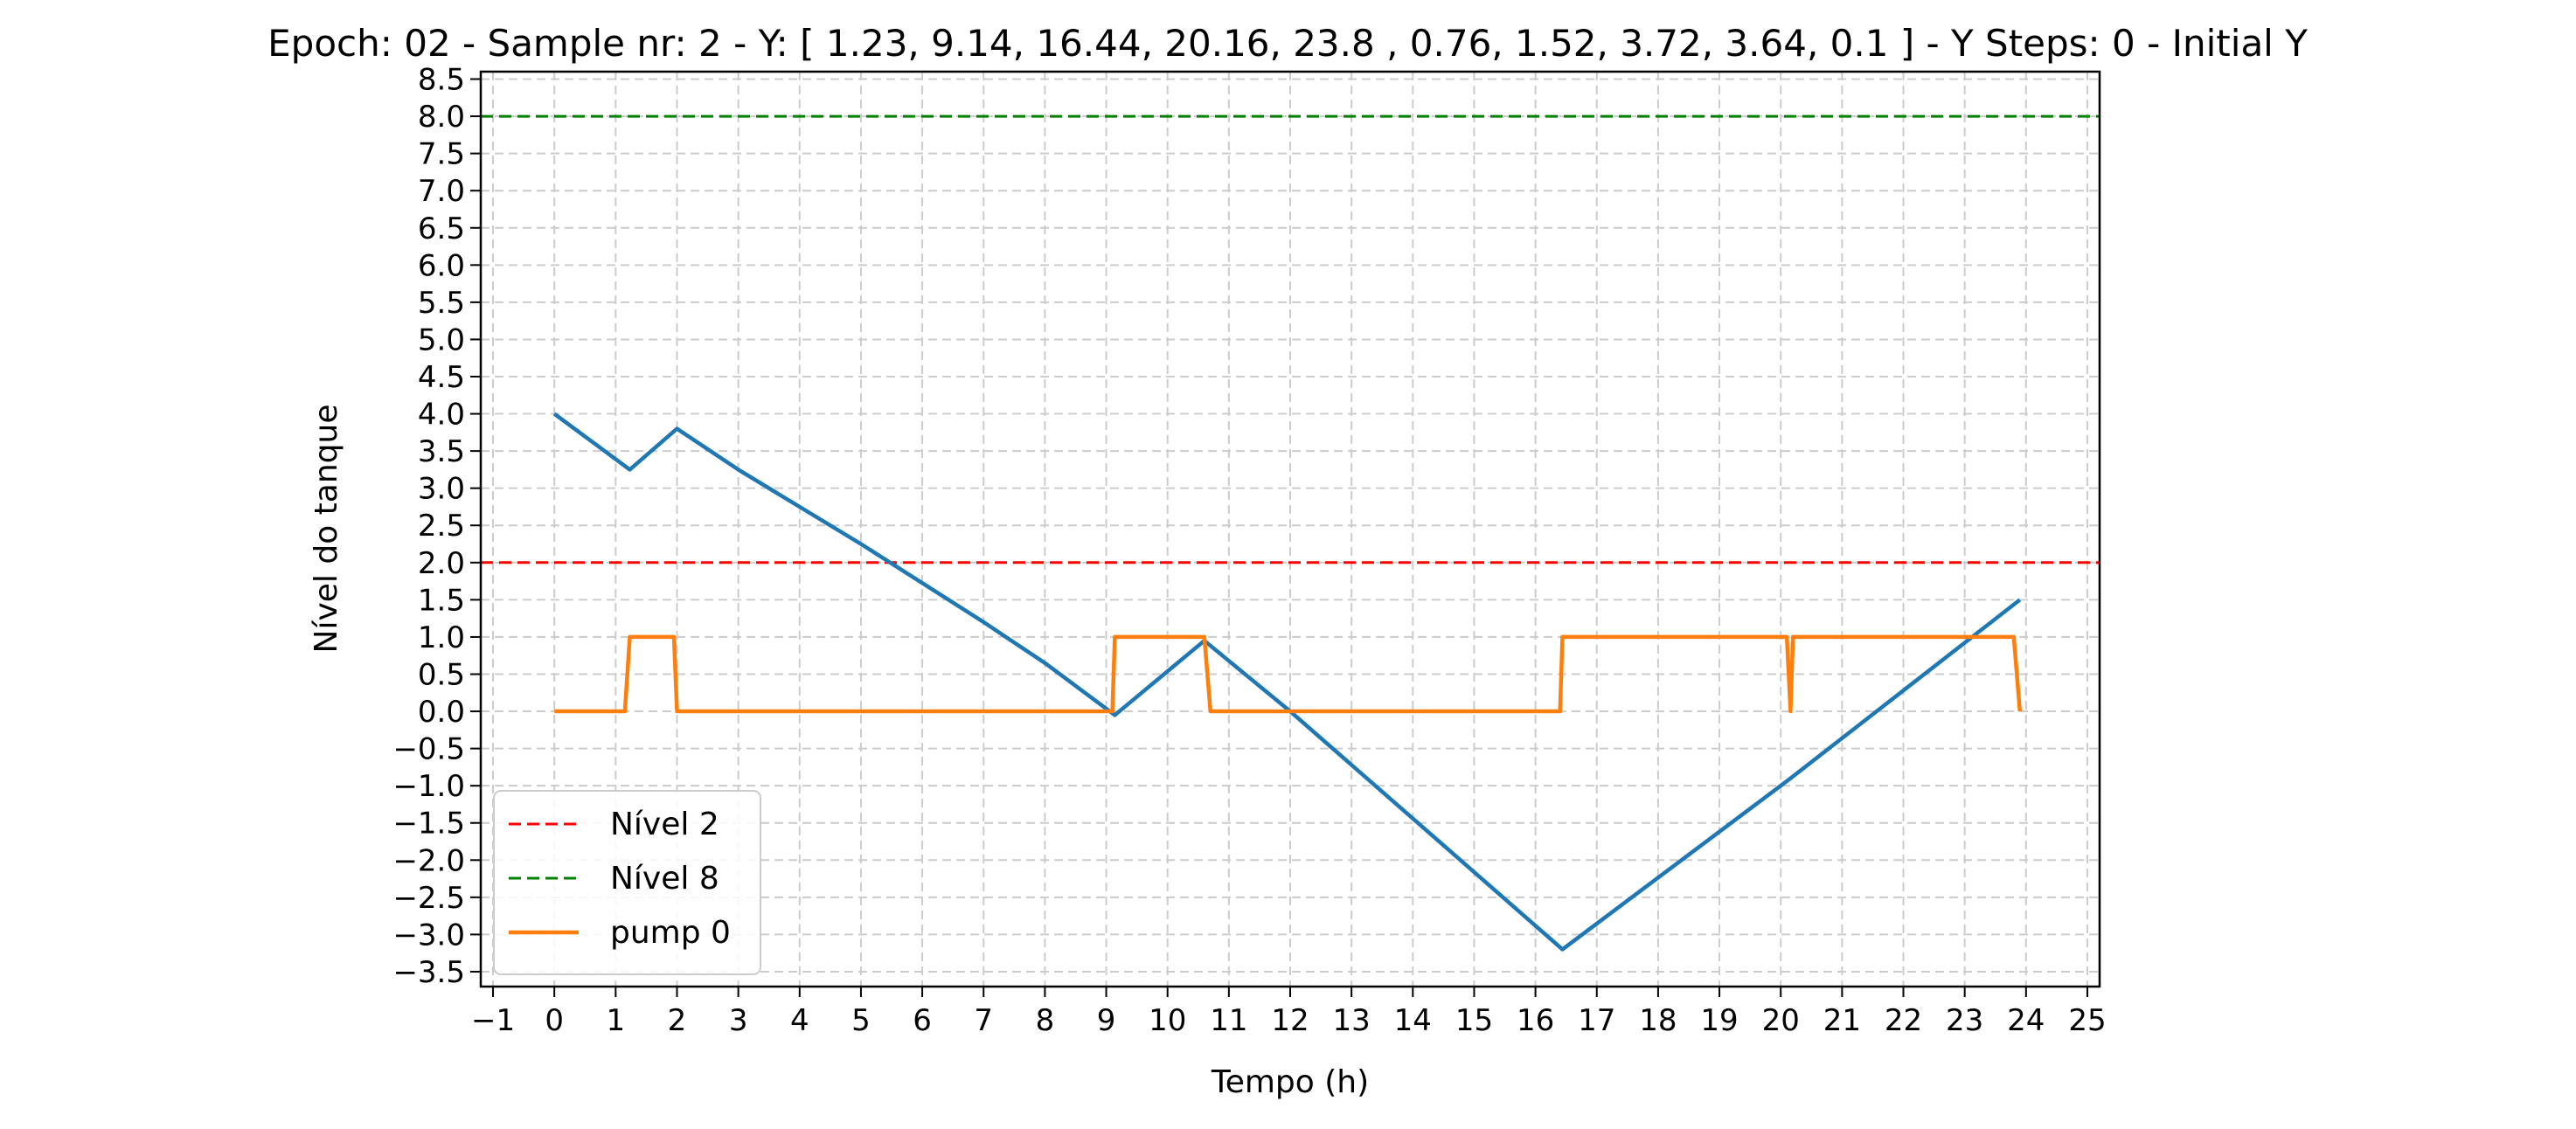  I want to click on y-tick-label: −0.5, so click(428, 749).